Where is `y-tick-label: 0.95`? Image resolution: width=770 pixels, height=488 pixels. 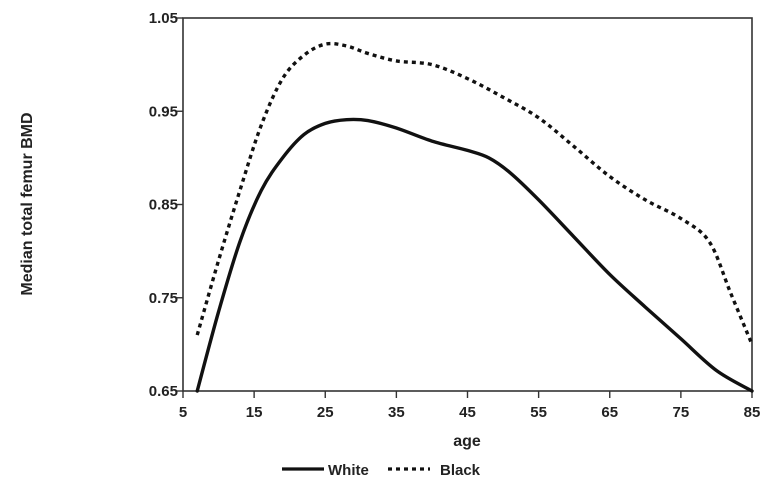 y-tick-label: 0.95 is located at coordinates (163, 111).